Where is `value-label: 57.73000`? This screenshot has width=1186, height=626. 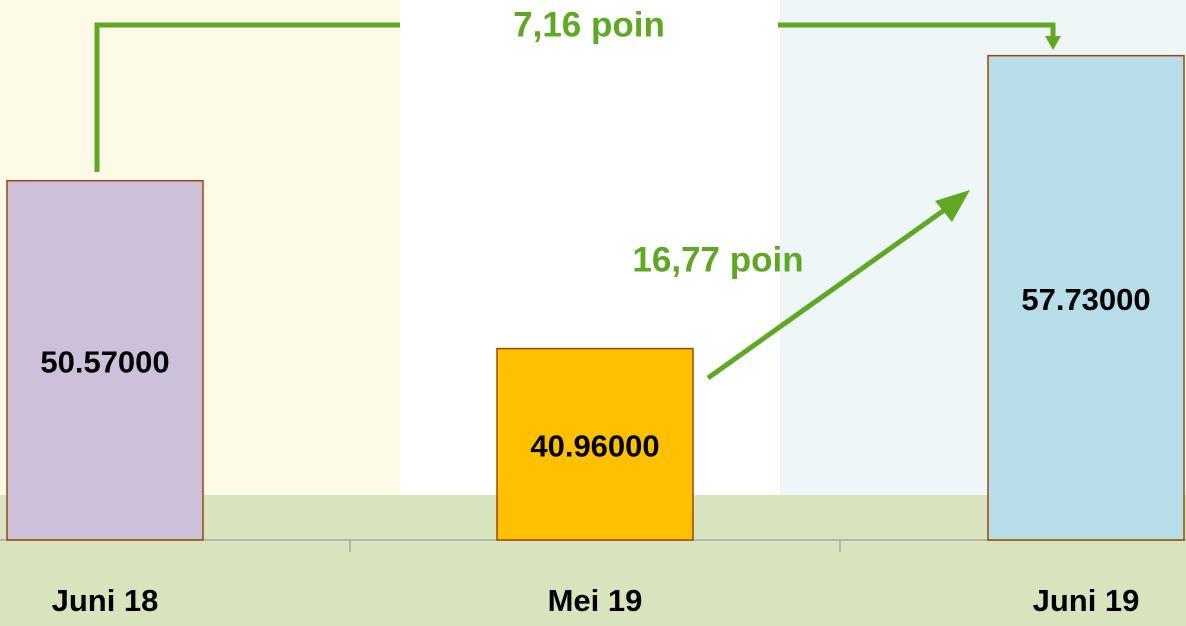 value-label: 57.73000 is located at coordinates (1085, 299).